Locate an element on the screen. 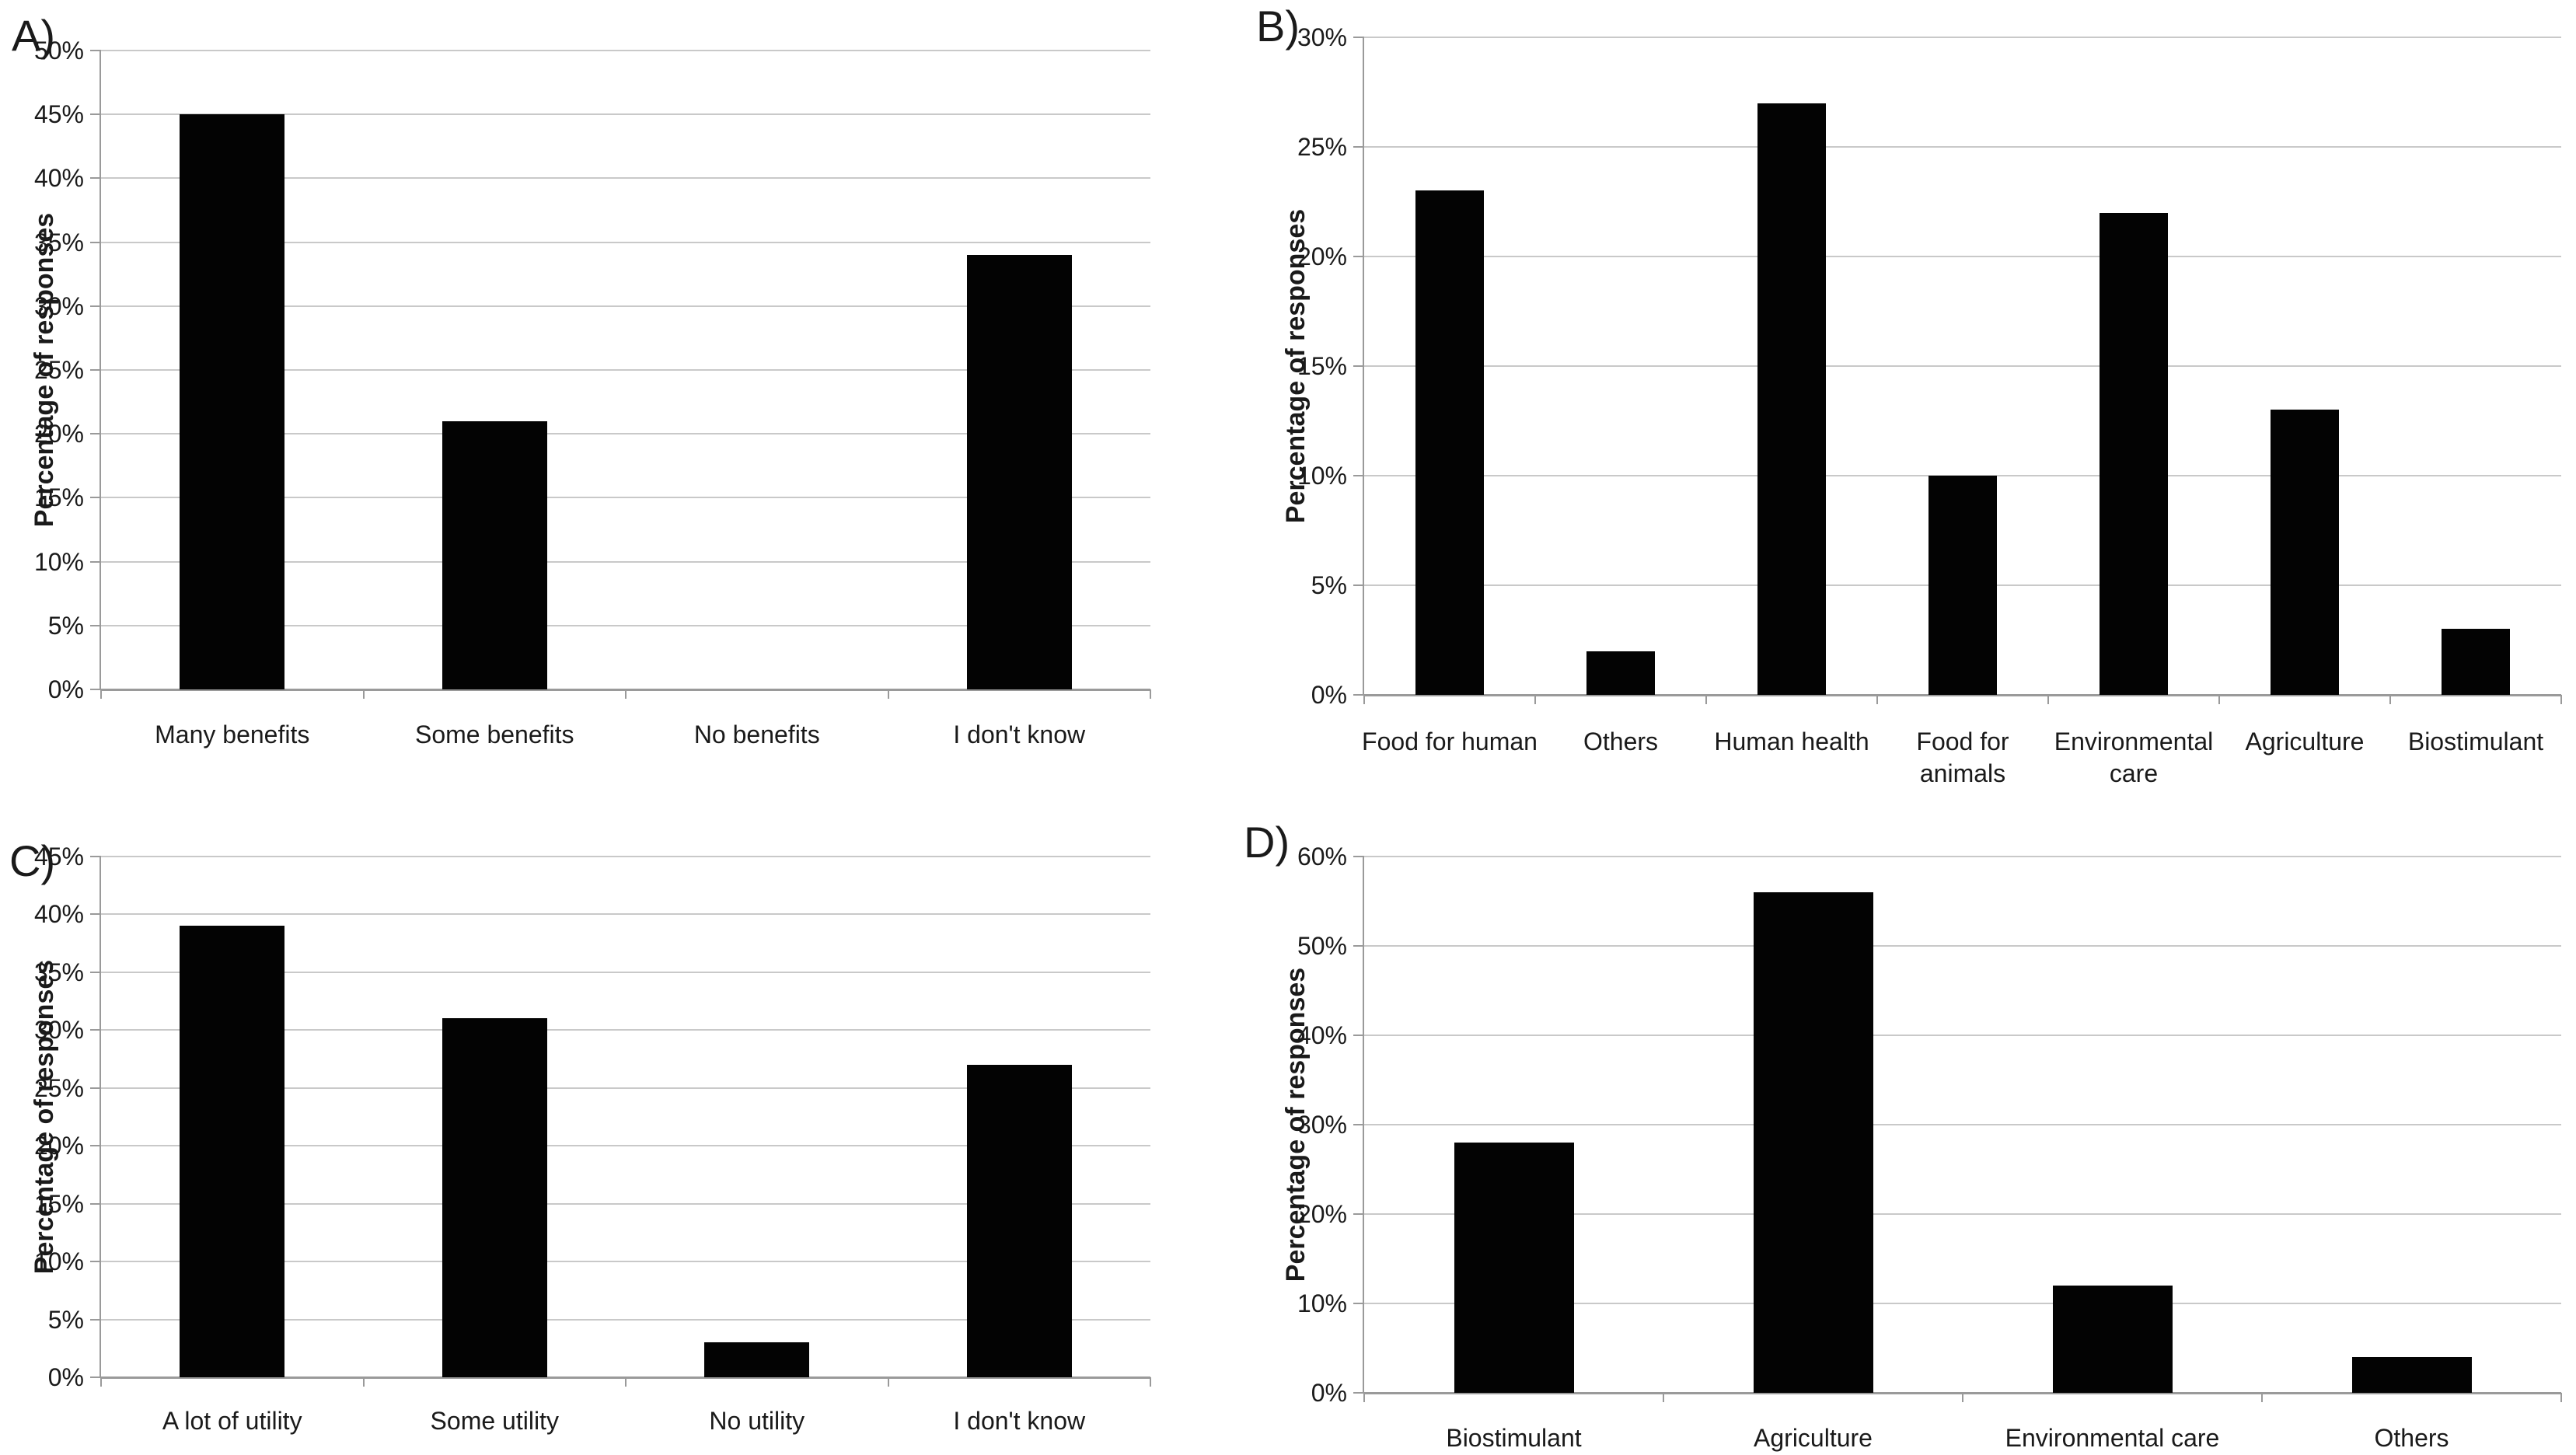 This screenshot has height=1455, width=2576. x-axis-category-label: Environmental care is located at coordinates (2113, 1438).